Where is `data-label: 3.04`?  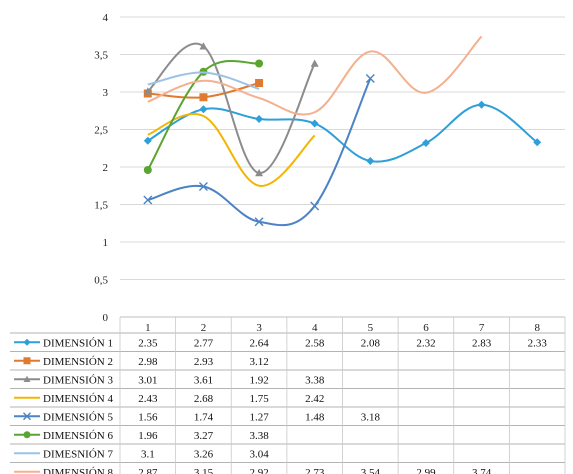 data-label: 3.04 is located at coordinates (259, 454).